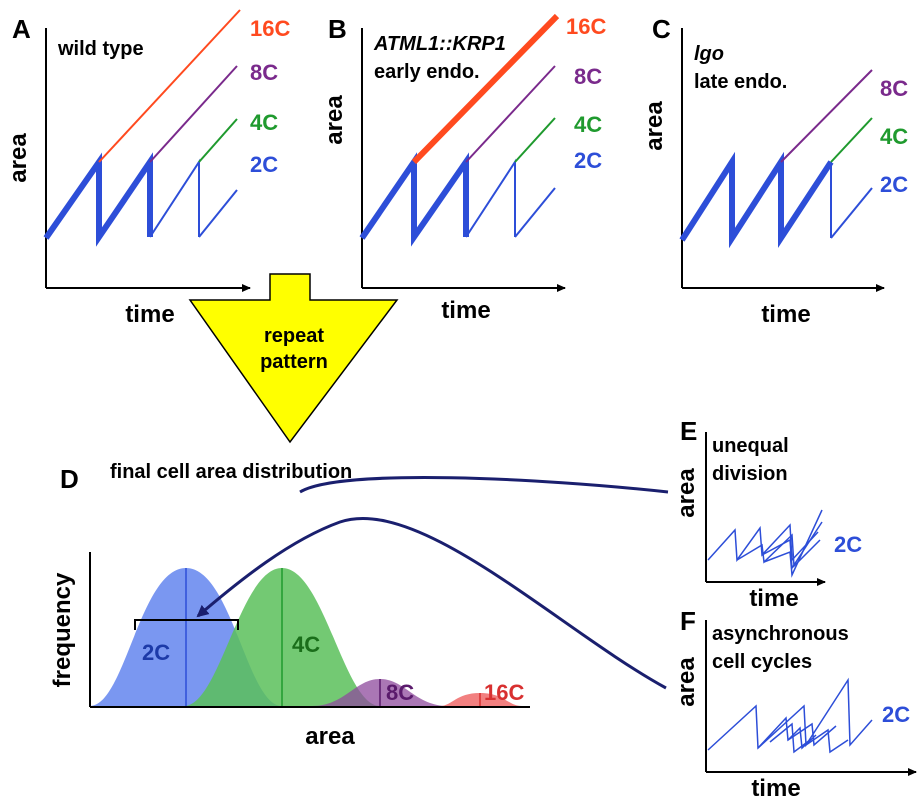 The width and height of the screenshot is (923, 801). Describe the element at coordinates (586, 26) in the screenshot. I see `panel-b-label-16c: 16C` at that location.